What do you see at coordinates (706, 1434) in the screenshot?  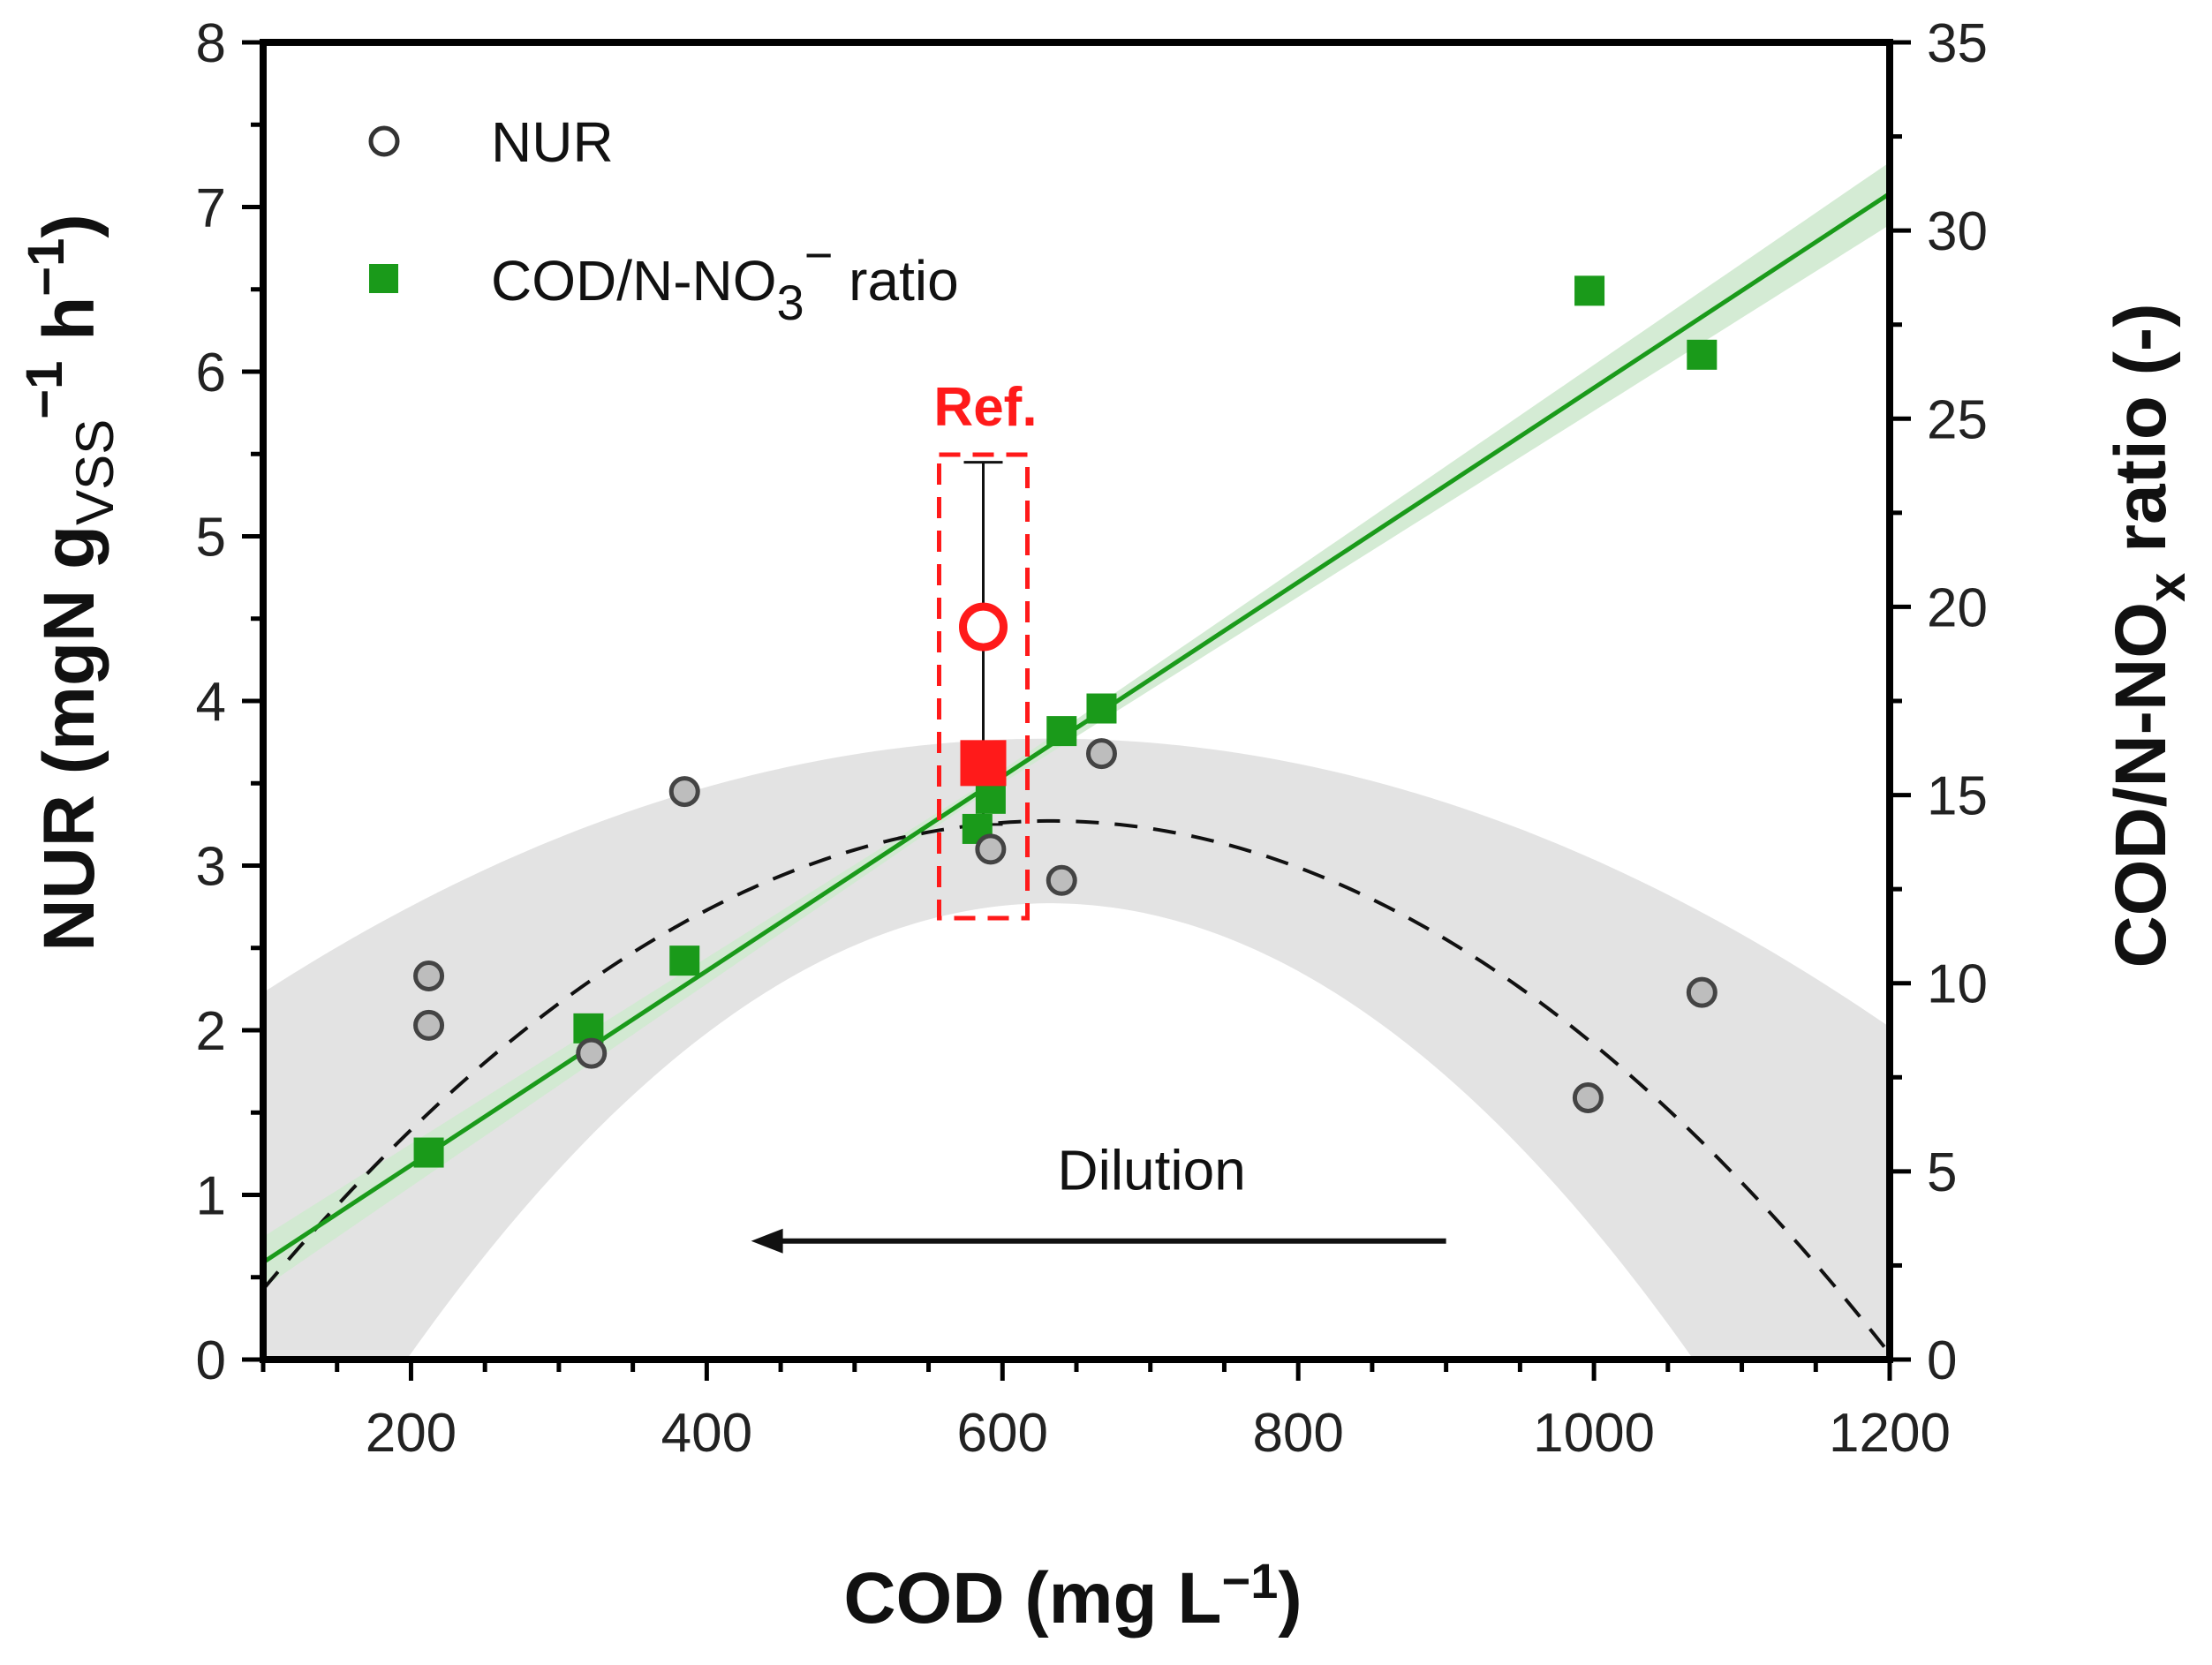 I see `x-tick-label-400: 400` at bounding box center [706, 1434].